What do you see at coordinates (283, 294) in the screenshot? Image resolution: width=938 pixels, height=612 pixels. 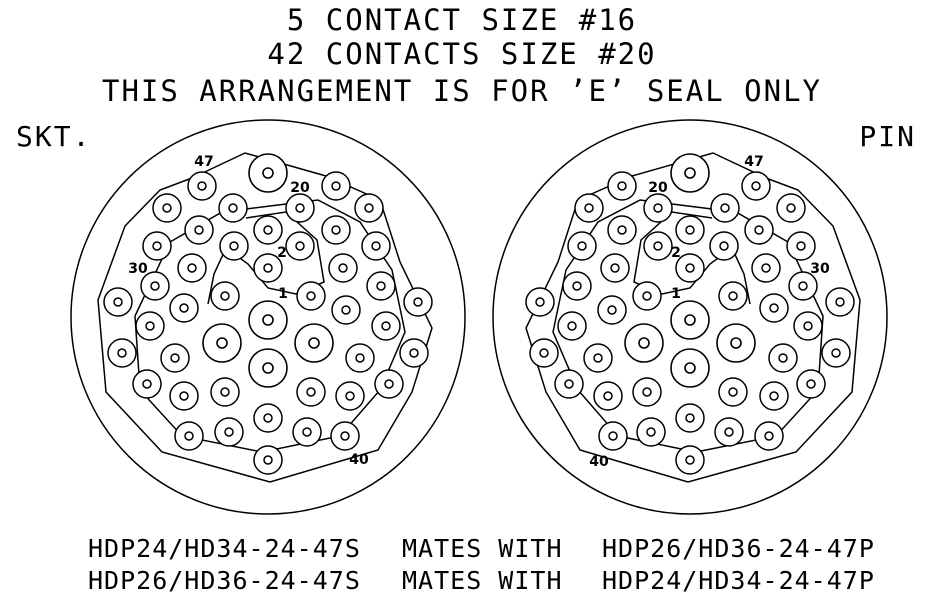 I see `socket-contact-number-1: 1` at bounding box center [283, 294].